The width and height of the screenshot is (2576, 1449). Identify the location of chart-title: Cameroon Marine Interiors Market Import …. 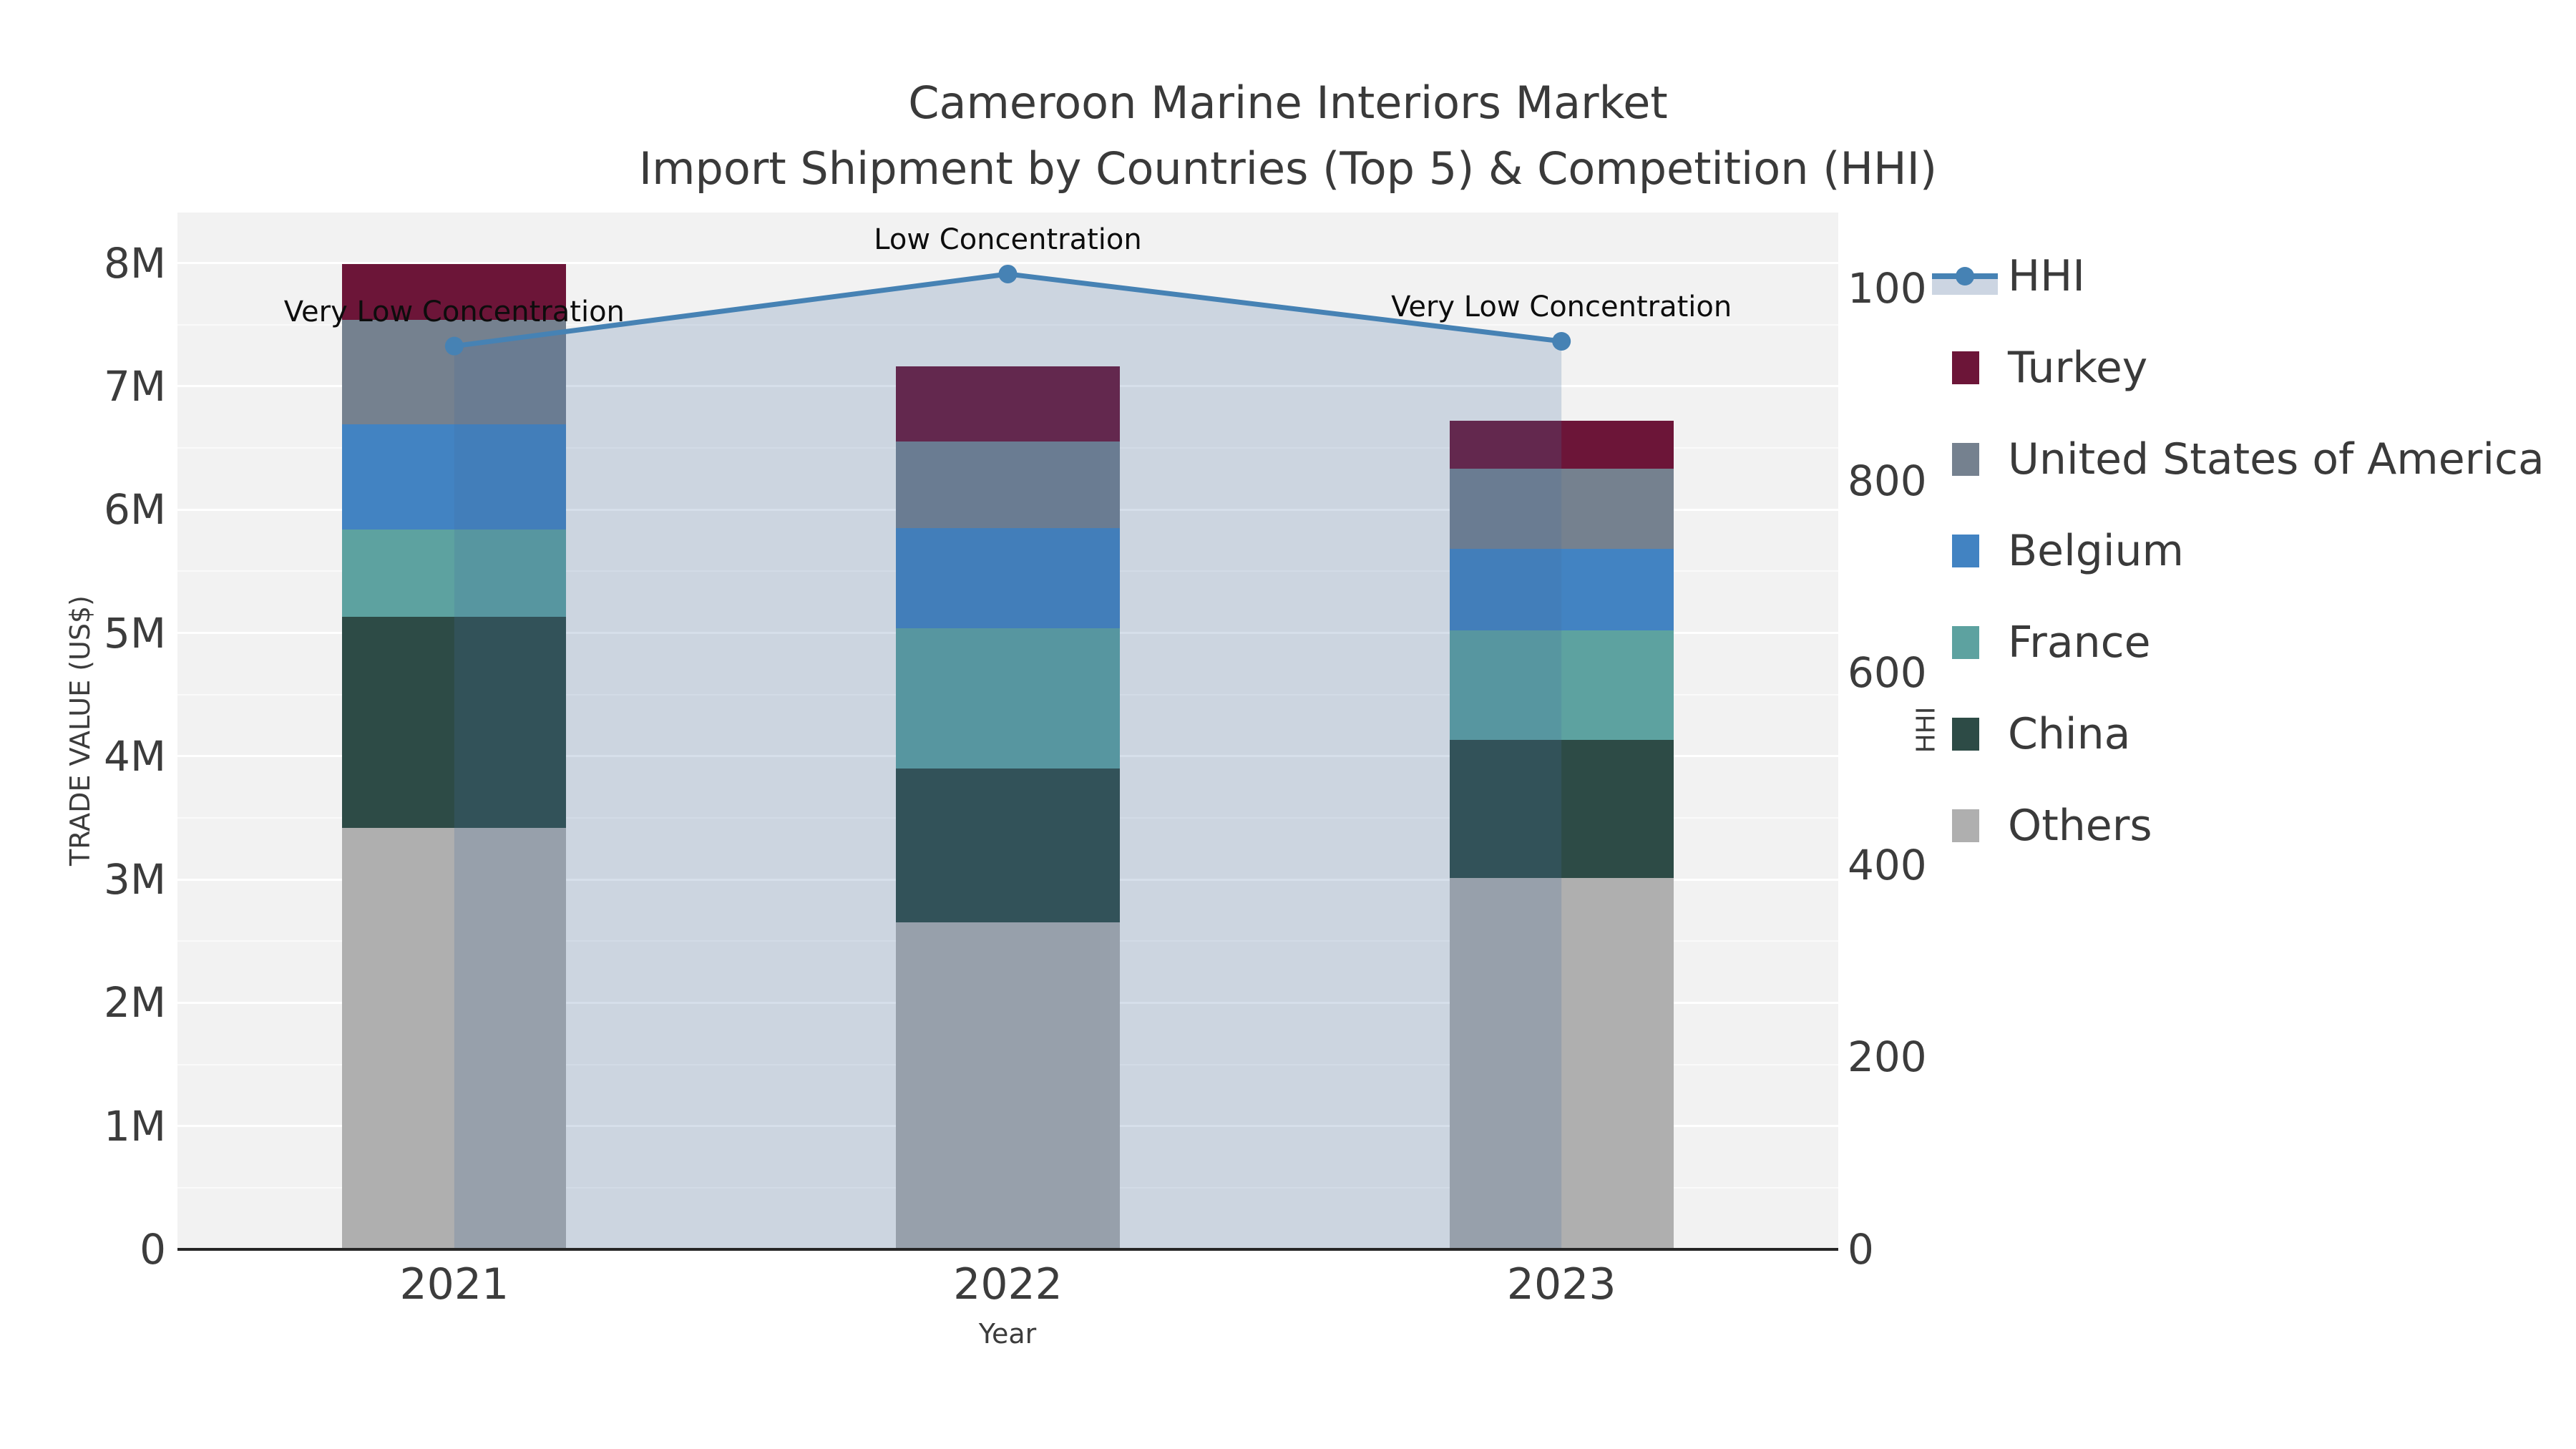
(1288, 136).